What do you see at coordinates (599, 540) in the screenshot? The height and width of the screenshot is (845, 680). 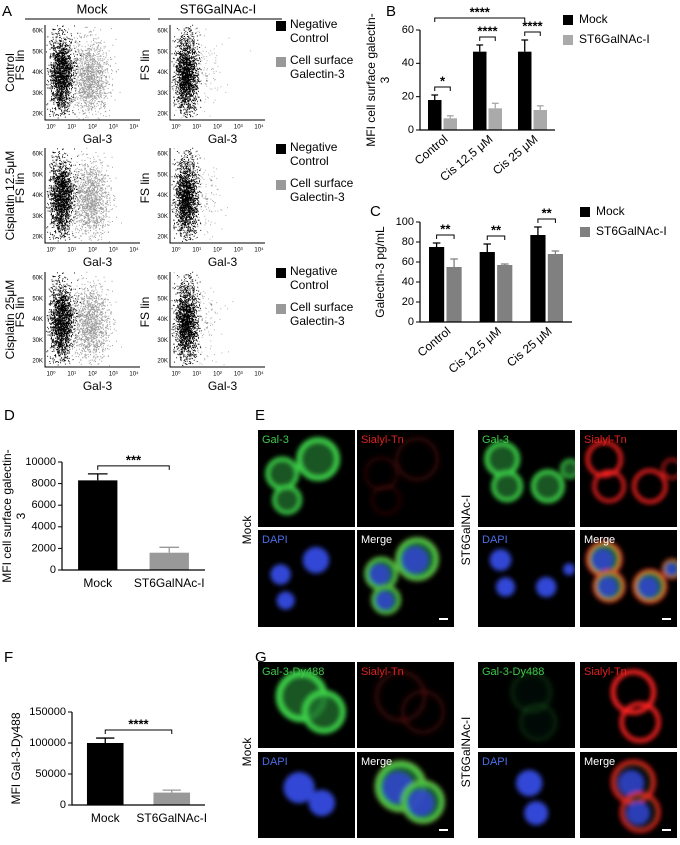 I see `channel-label: Merge` at bounding box center [599, 540].